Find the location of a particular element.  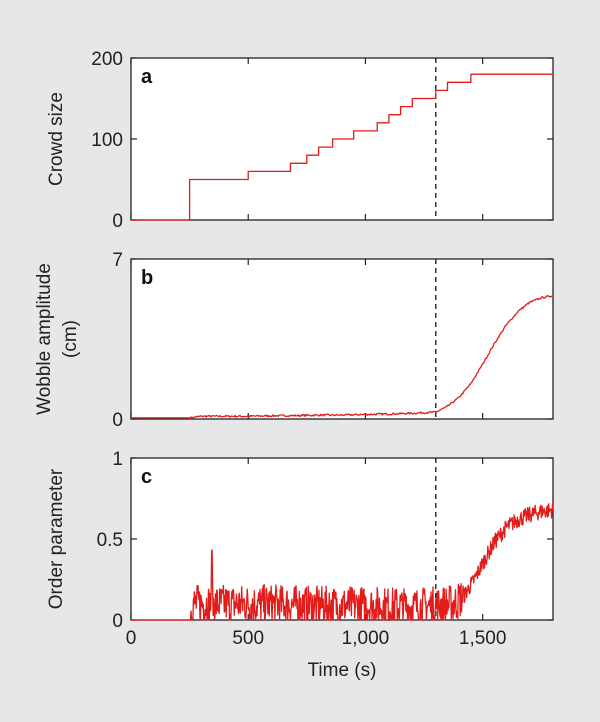

y-axis-label: Wobble amplitude is located at coordinates (44, 339).